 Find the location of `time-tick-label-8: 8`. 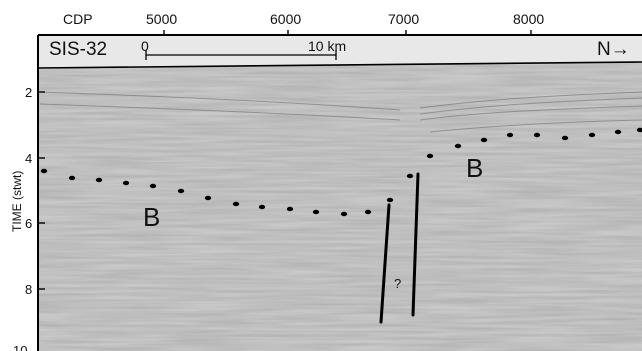

time-tick-label-8: 8 is located at coordinates (28, 289).